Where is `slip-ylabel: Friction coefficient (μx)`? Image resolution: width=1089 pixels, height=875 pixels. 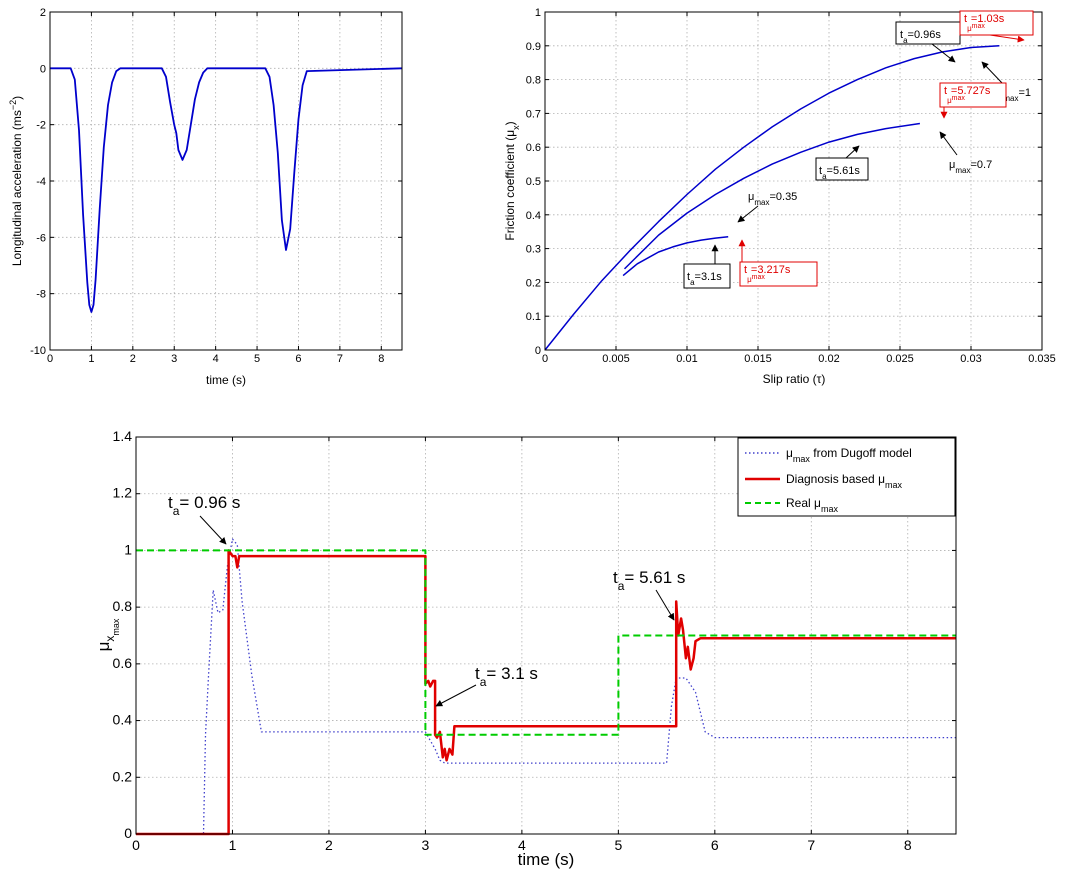 slip-ylabel: Friction coefficient (μx) is located at coordinates (512, 180).